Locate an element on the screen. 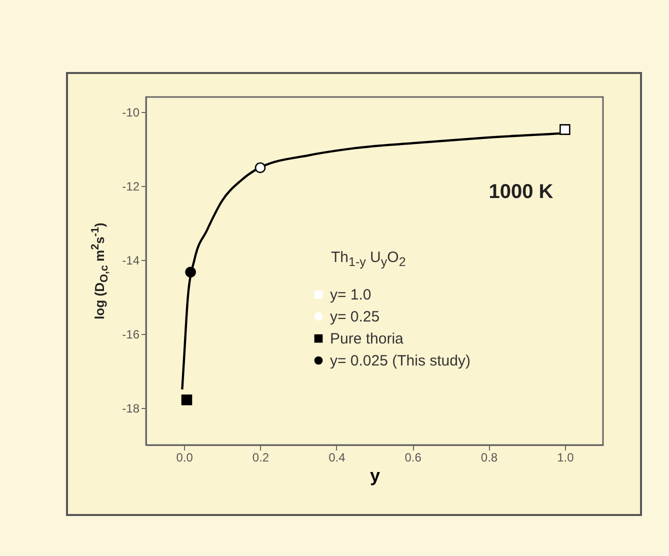 The image size is (669, 556). legend-title: Th$_{1-y}$ U$_{y}$O$_{2}$ is located at coordinates (368, 259).